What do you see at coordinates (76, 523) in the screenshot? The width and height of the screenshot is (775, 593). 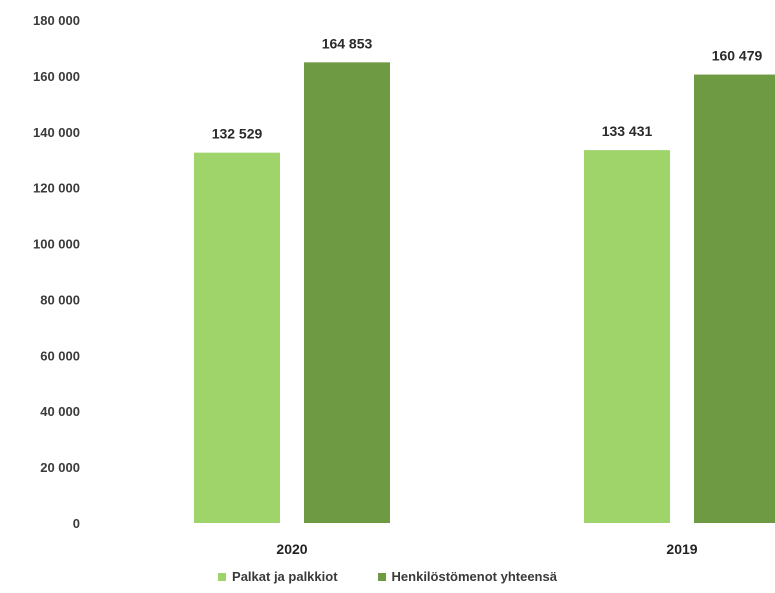 I see `y-tick-label: 0` at bounding box center [76, 523].